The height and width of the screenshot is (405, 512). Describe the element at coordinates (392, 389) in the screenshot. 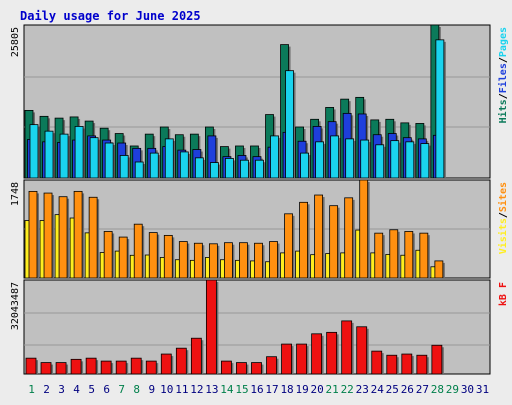

I see `day-label: 25` at that location.